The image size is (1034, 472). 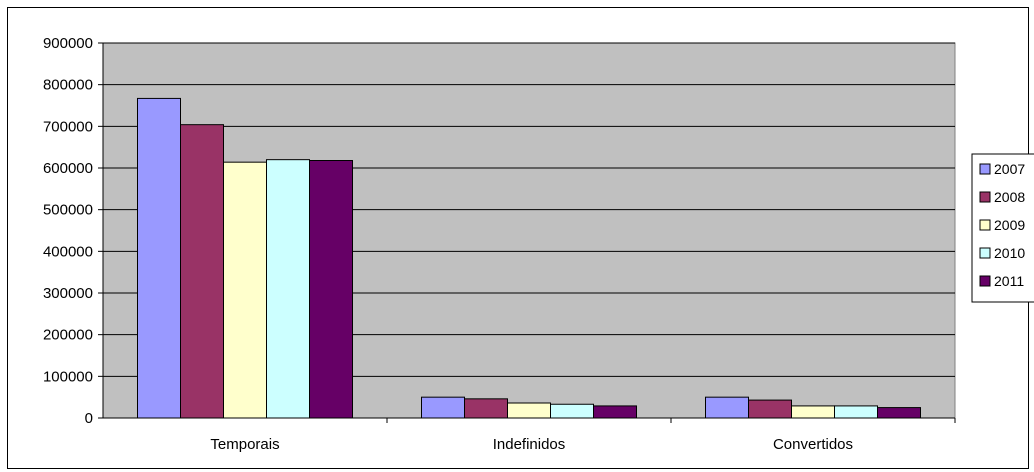 I want to click on y-tick-label: 100000, so click(x=68, y=376).